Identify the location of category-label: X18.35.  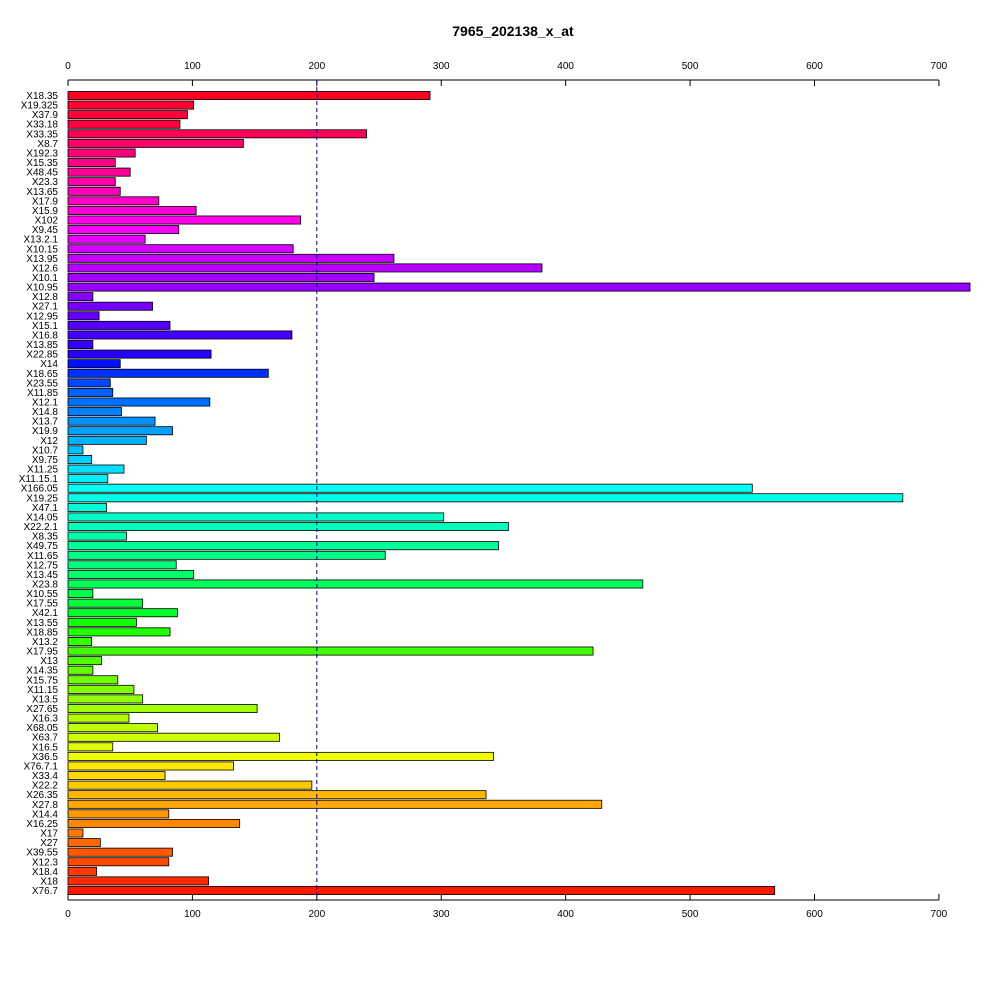
(42, 96).